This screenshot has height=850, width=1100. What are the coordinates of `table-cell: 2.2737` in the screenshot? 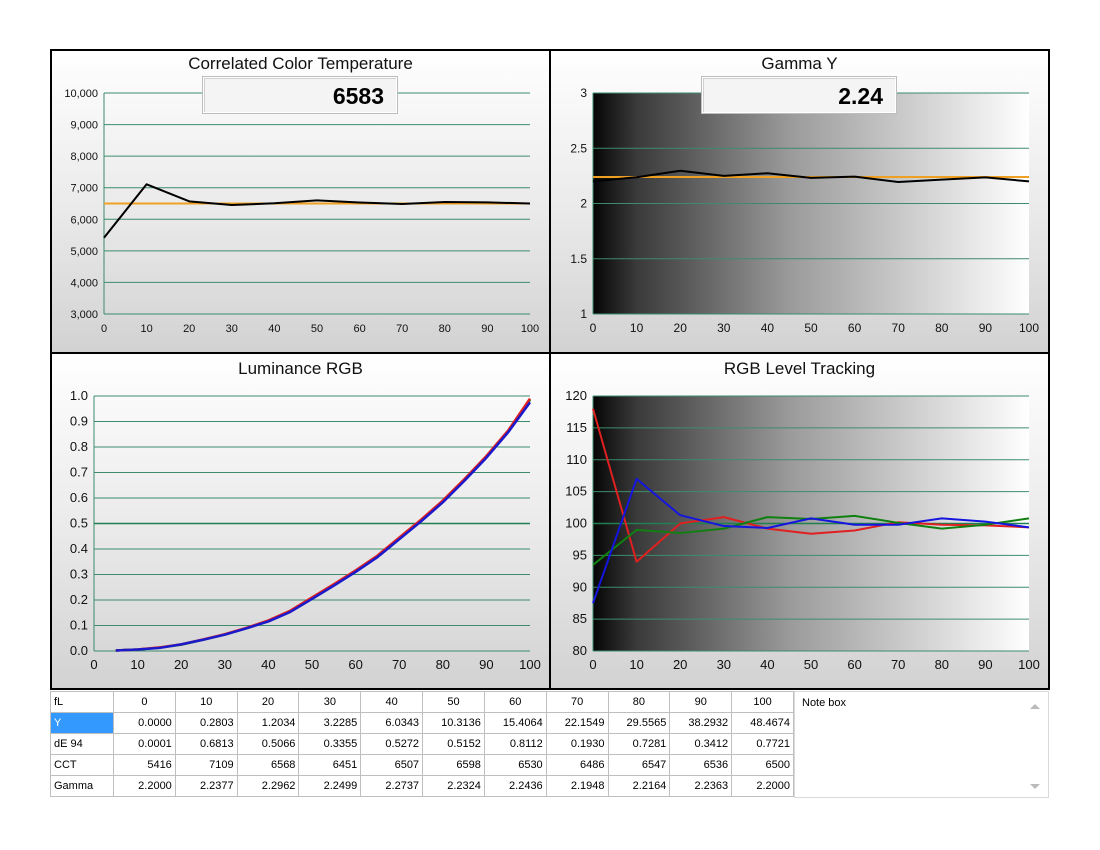 It's located at (392, 786).